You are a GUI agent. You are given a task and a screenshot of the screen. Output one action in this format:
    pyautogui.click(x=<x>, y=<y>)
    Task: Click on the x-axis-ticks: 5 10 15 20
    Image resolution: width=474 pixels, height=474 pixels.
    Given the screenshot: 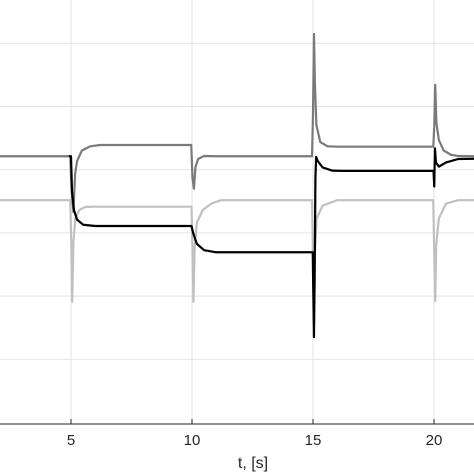 What is the action you would take?
    pyautogui.click(x=255, y=434)
    